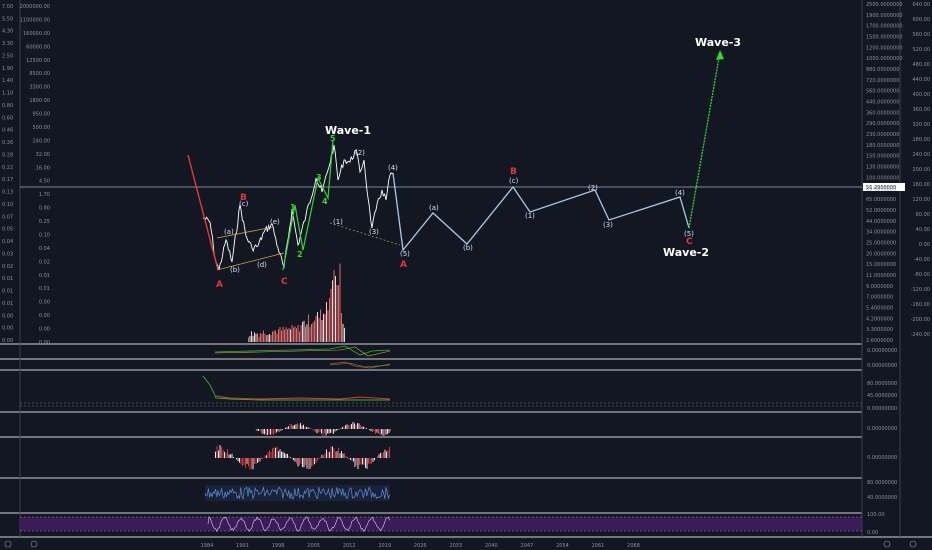 The image size is (932, 550). I want to click on right-outer-tick: 20.0000000, so click(881, 254).